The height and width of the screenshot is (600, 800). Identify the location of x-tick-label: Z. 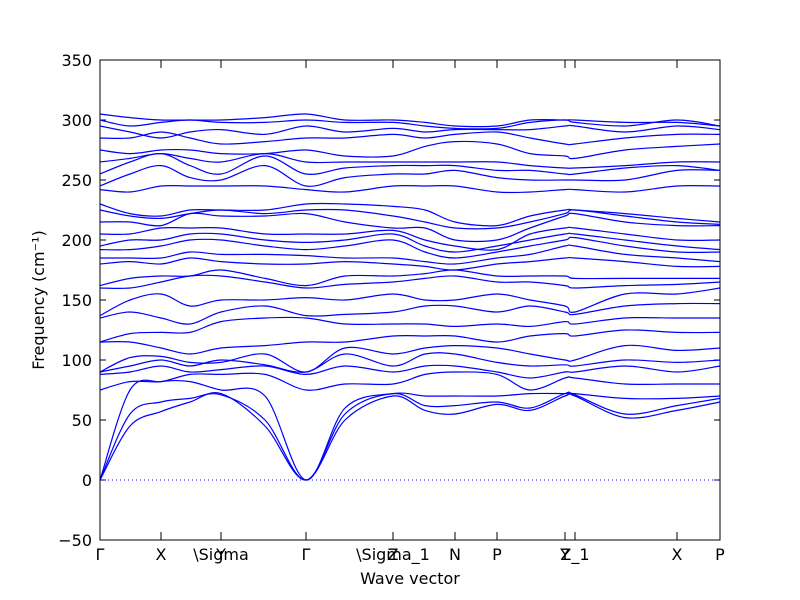
(393, 554).